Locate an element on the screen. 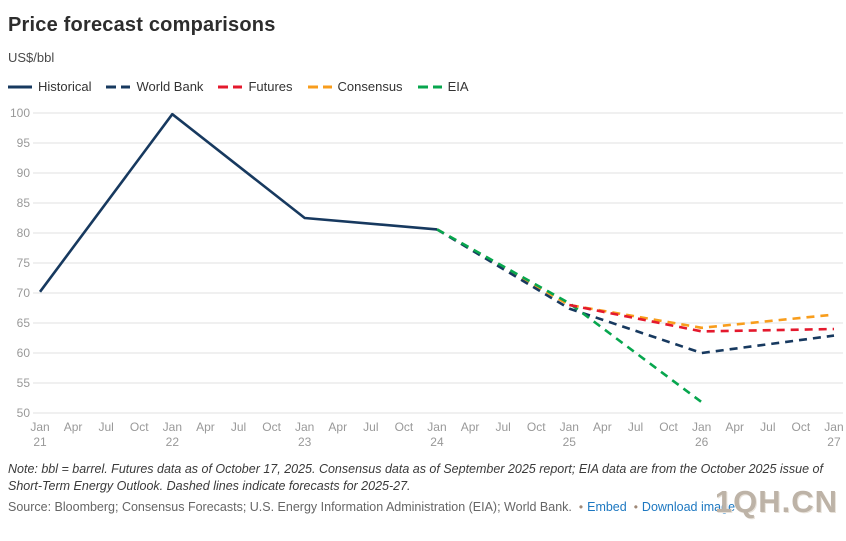  legend: Historical World Bank Futures Consensus EIA is located at coordinates (238, 86).